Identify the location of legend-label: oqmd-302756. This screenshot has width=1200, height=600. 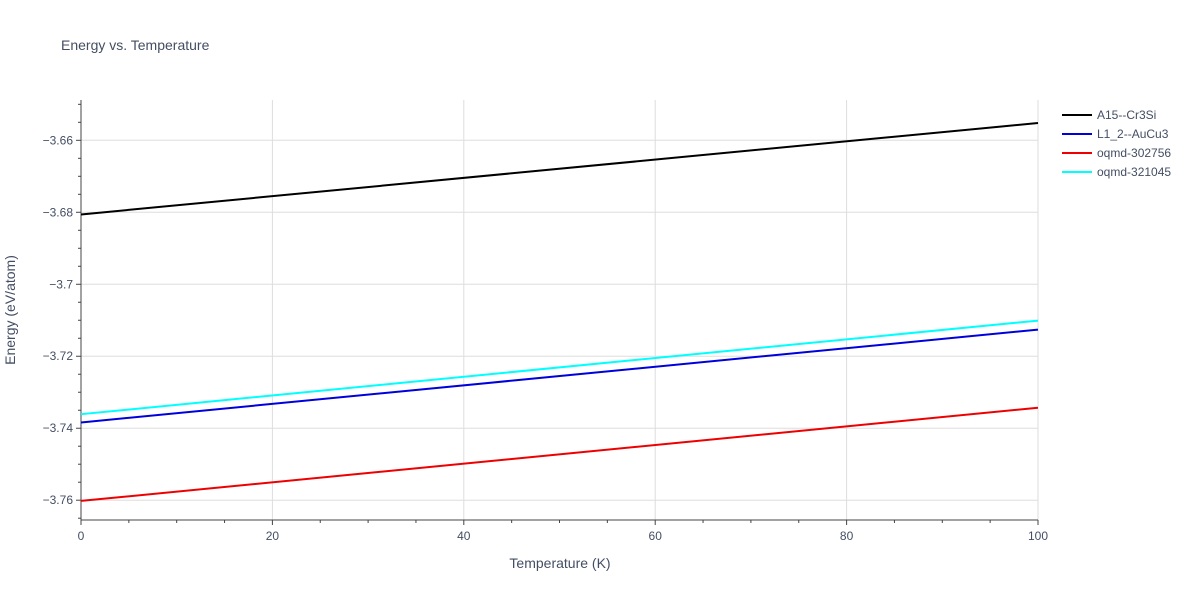
(1134, 153).